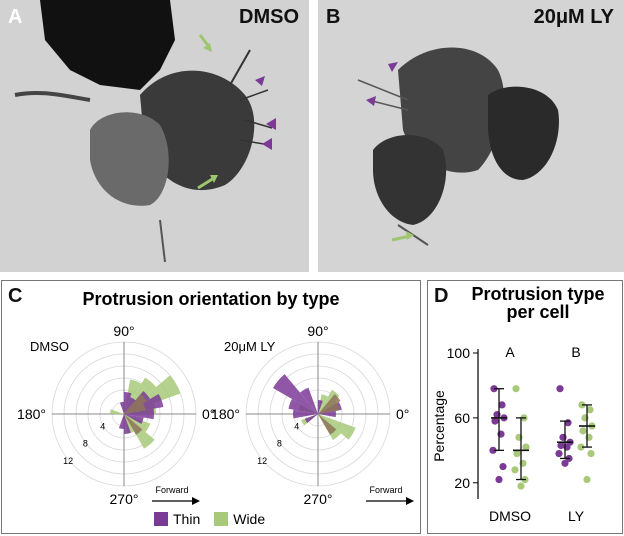 Image resolution: width=624 pixels, height=536 pixels. Describe the element at coordinates (124, 499) in the screenshot. I see `rose-angle-270-dmso: 270°` at that location.